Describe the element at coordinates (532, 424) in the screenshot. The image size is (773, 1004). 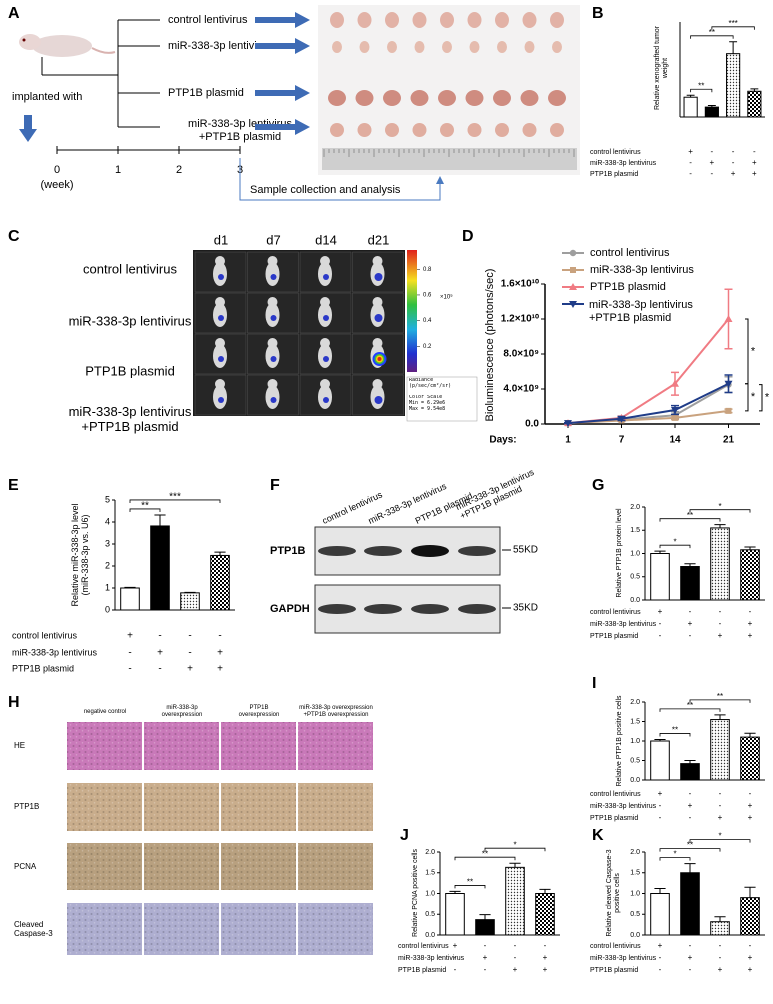
I see `y-tick-label: 0.0` at that location.